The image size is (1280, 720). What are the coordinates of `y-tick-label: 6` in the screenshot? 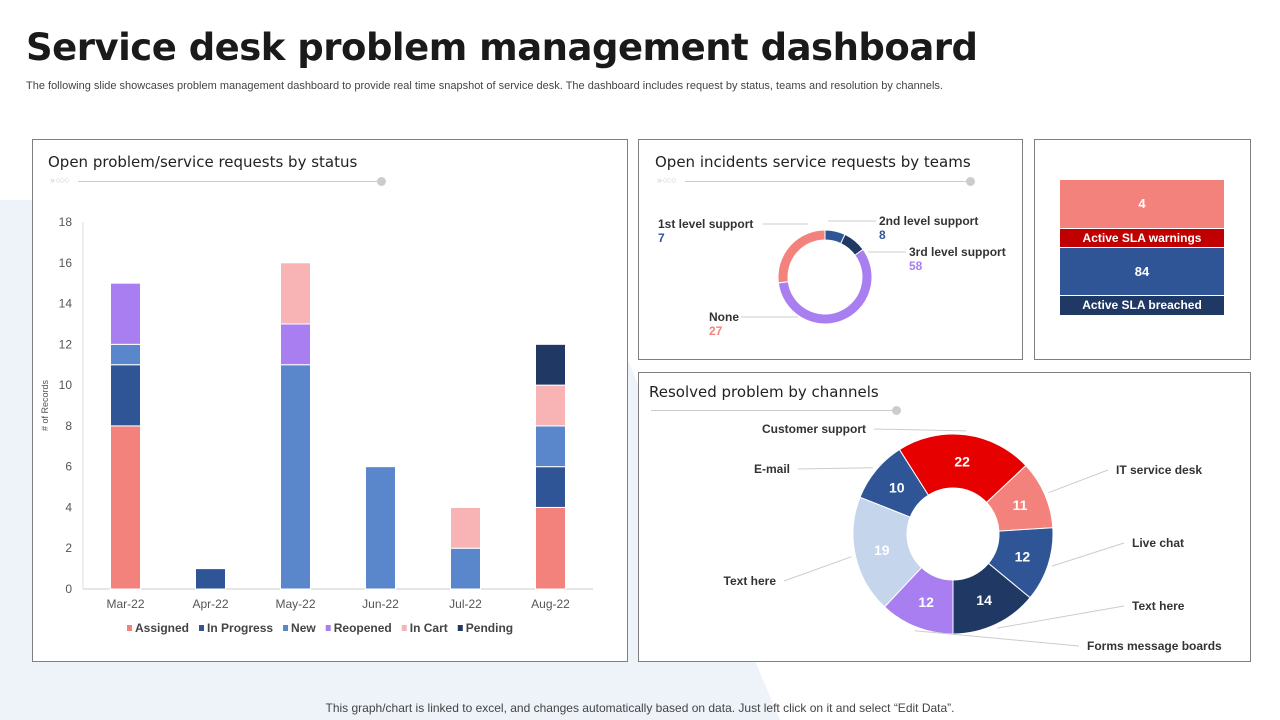 It's located at (68, 467).